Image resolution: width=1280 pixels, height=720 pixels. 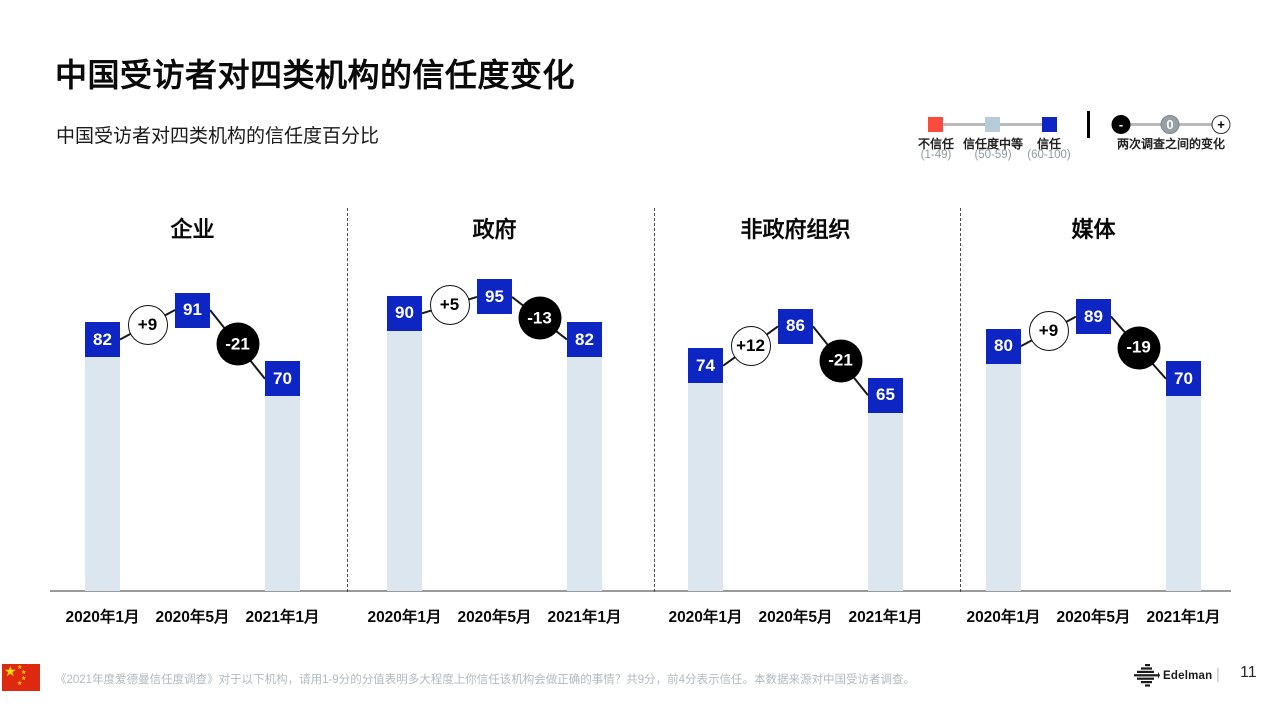 What do you see at coordinates (218, 136) in the screenshot?
I see `page-subtitle: 中国受访者对四类机构的信任度百分比` at bounding box center [218, 136].